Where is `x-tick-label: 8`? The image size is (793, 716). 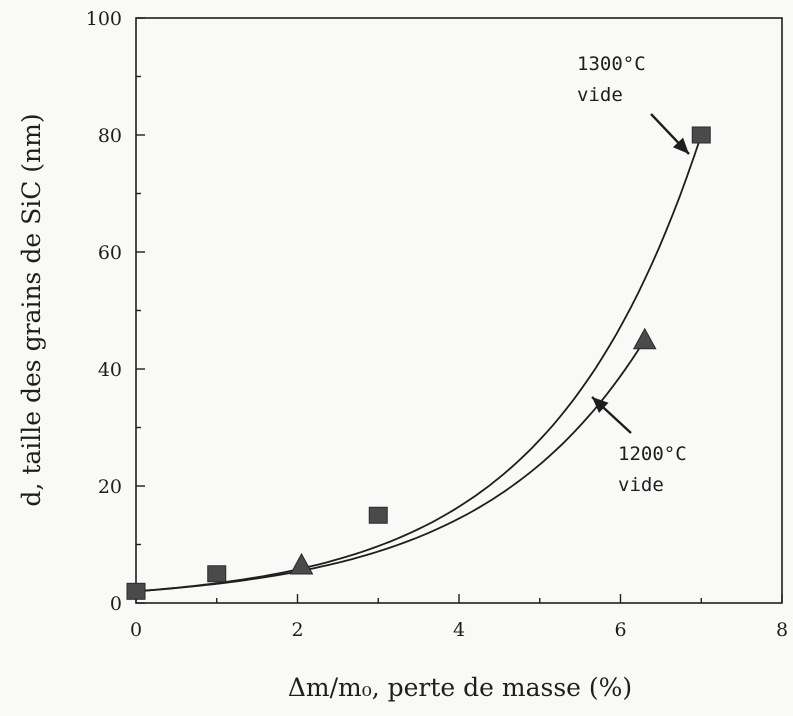
x-tick-label: 8 is located at coordinates (782, 630).